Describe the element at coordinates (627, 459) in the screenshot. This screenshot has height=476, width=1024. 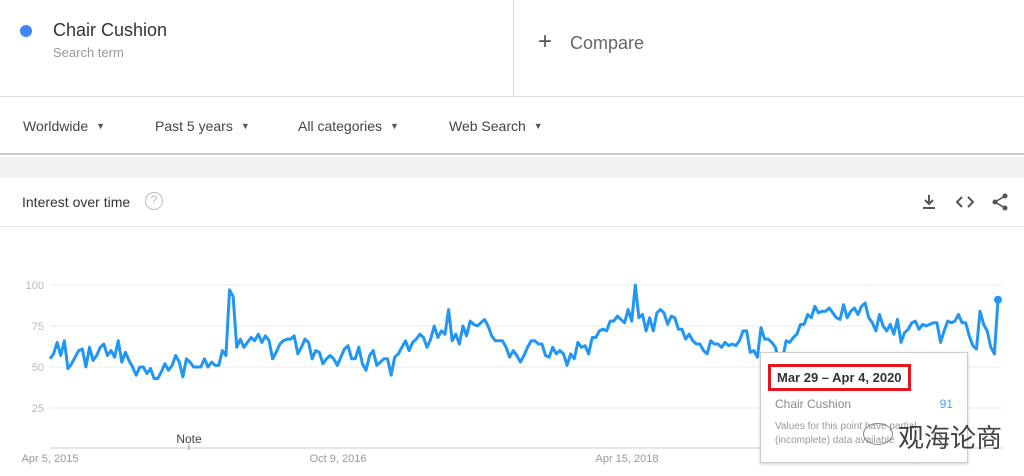
I see `x-tick-label: Apr 15, 2018` at that location.